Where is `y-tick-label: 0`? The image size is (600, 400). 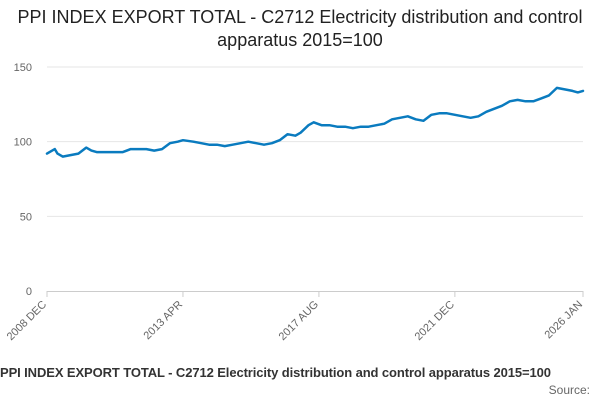 y-tick-label: 0 is located at coordinates (29, 292).